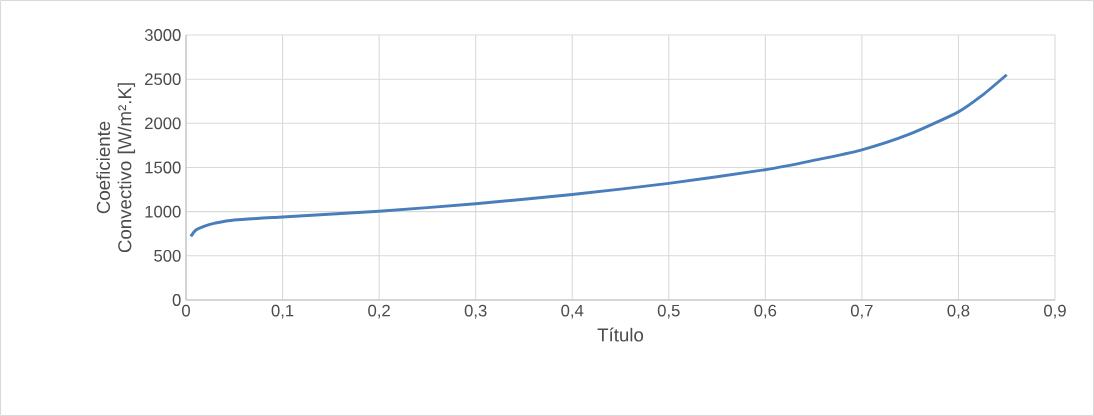 This screenshot has width=1094, height=416. Describe the element at coordinates (765, 311) in the screenshot. I see `x-tick-label: 0,6` at that location.